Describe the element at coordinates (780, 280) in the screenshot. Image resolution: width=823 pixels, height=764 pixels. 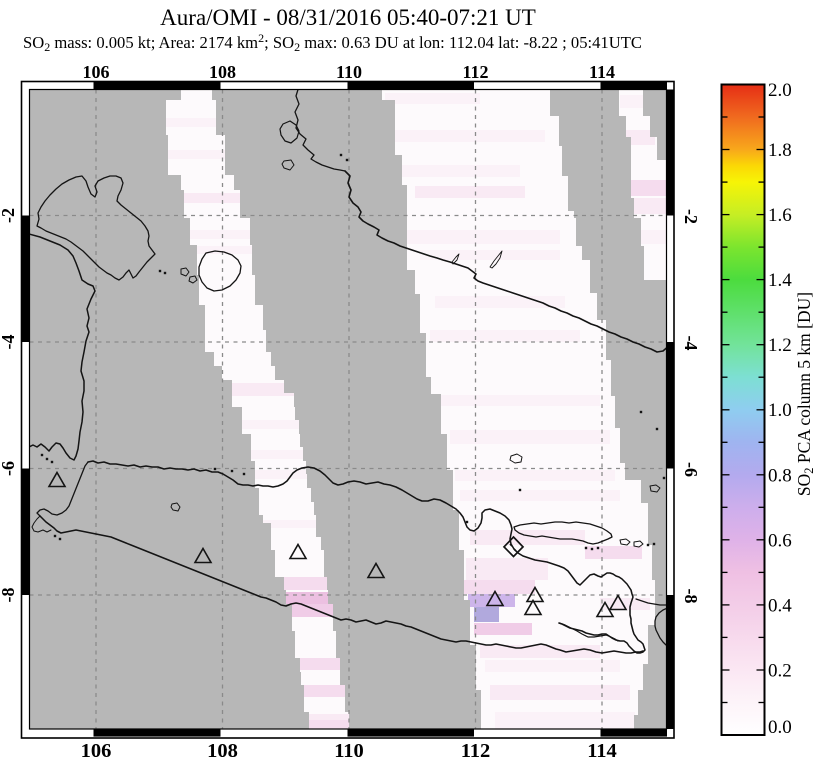
I see `svg-text: 1.4` at that location.